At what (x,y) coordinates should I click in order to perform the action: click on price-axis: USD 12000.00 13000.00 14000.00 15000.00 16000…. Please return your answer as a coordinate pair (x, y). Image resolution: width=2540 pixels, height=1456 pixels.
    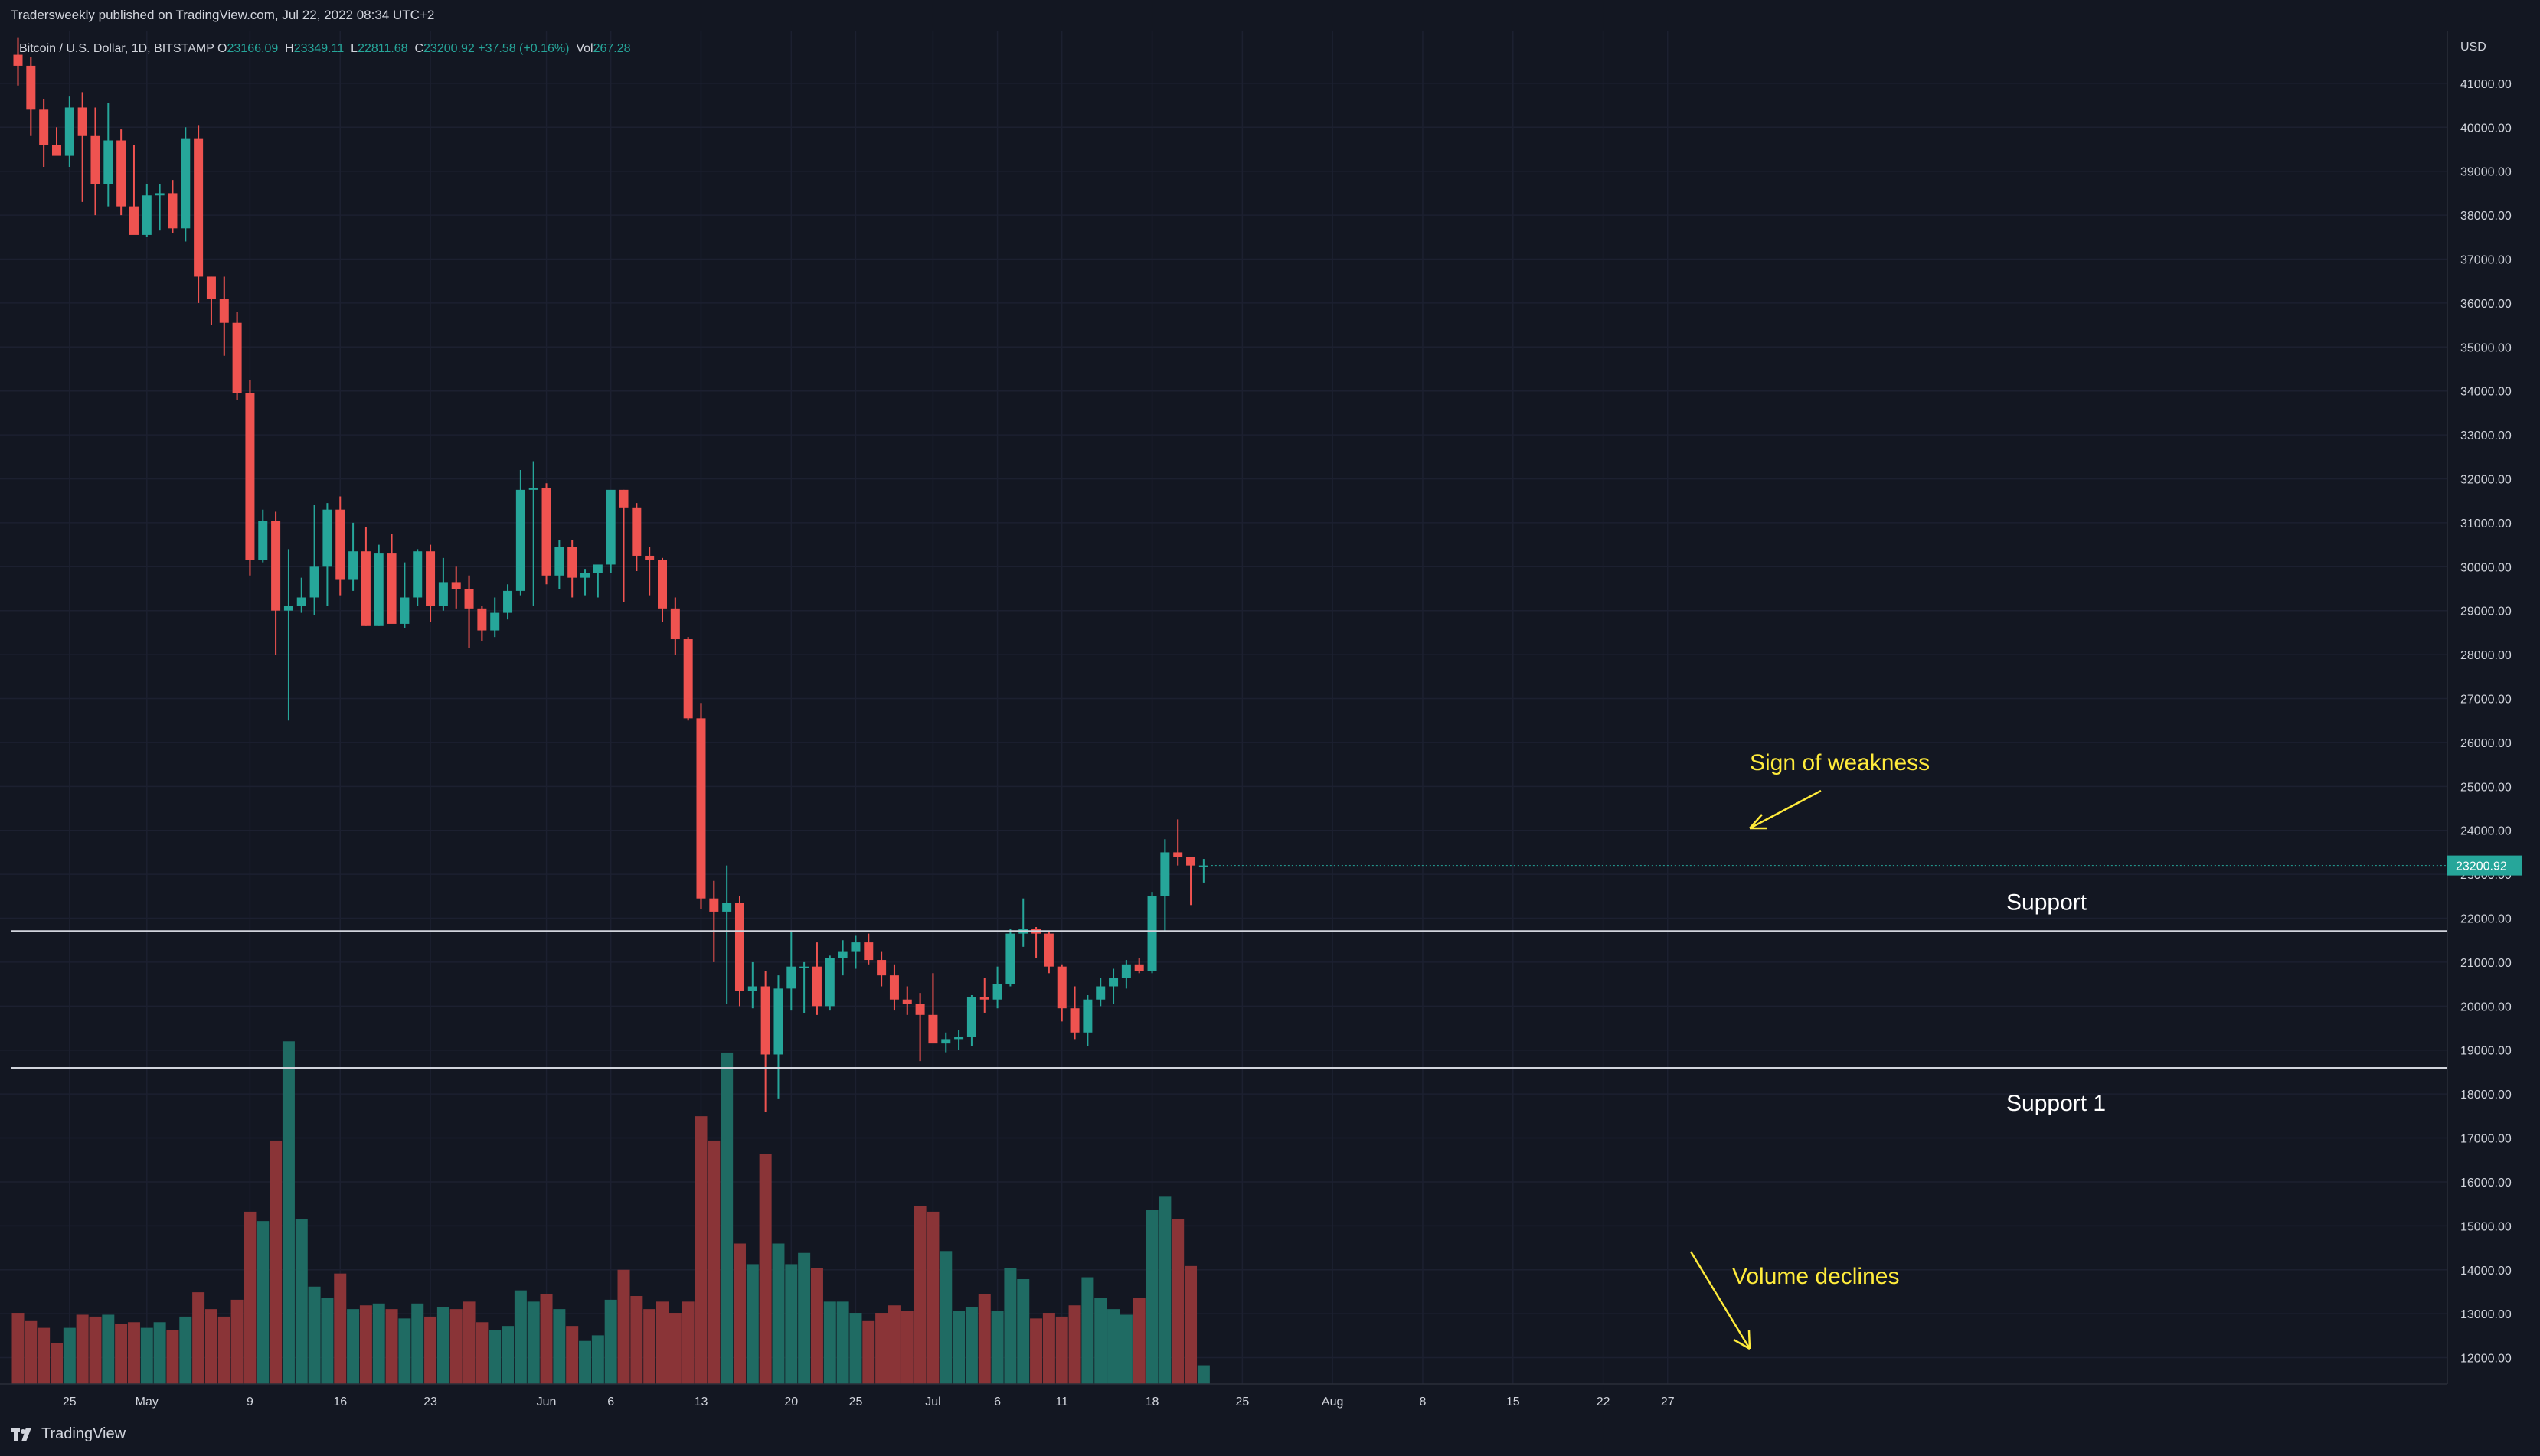
    Looking at the image, I should click on (2493, 723).